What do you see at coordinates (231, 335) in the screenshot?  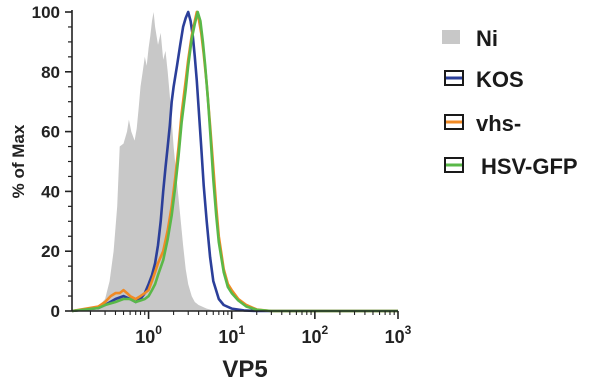 I see `x-tick-label: 10¹` at bounding box center [231, 335].